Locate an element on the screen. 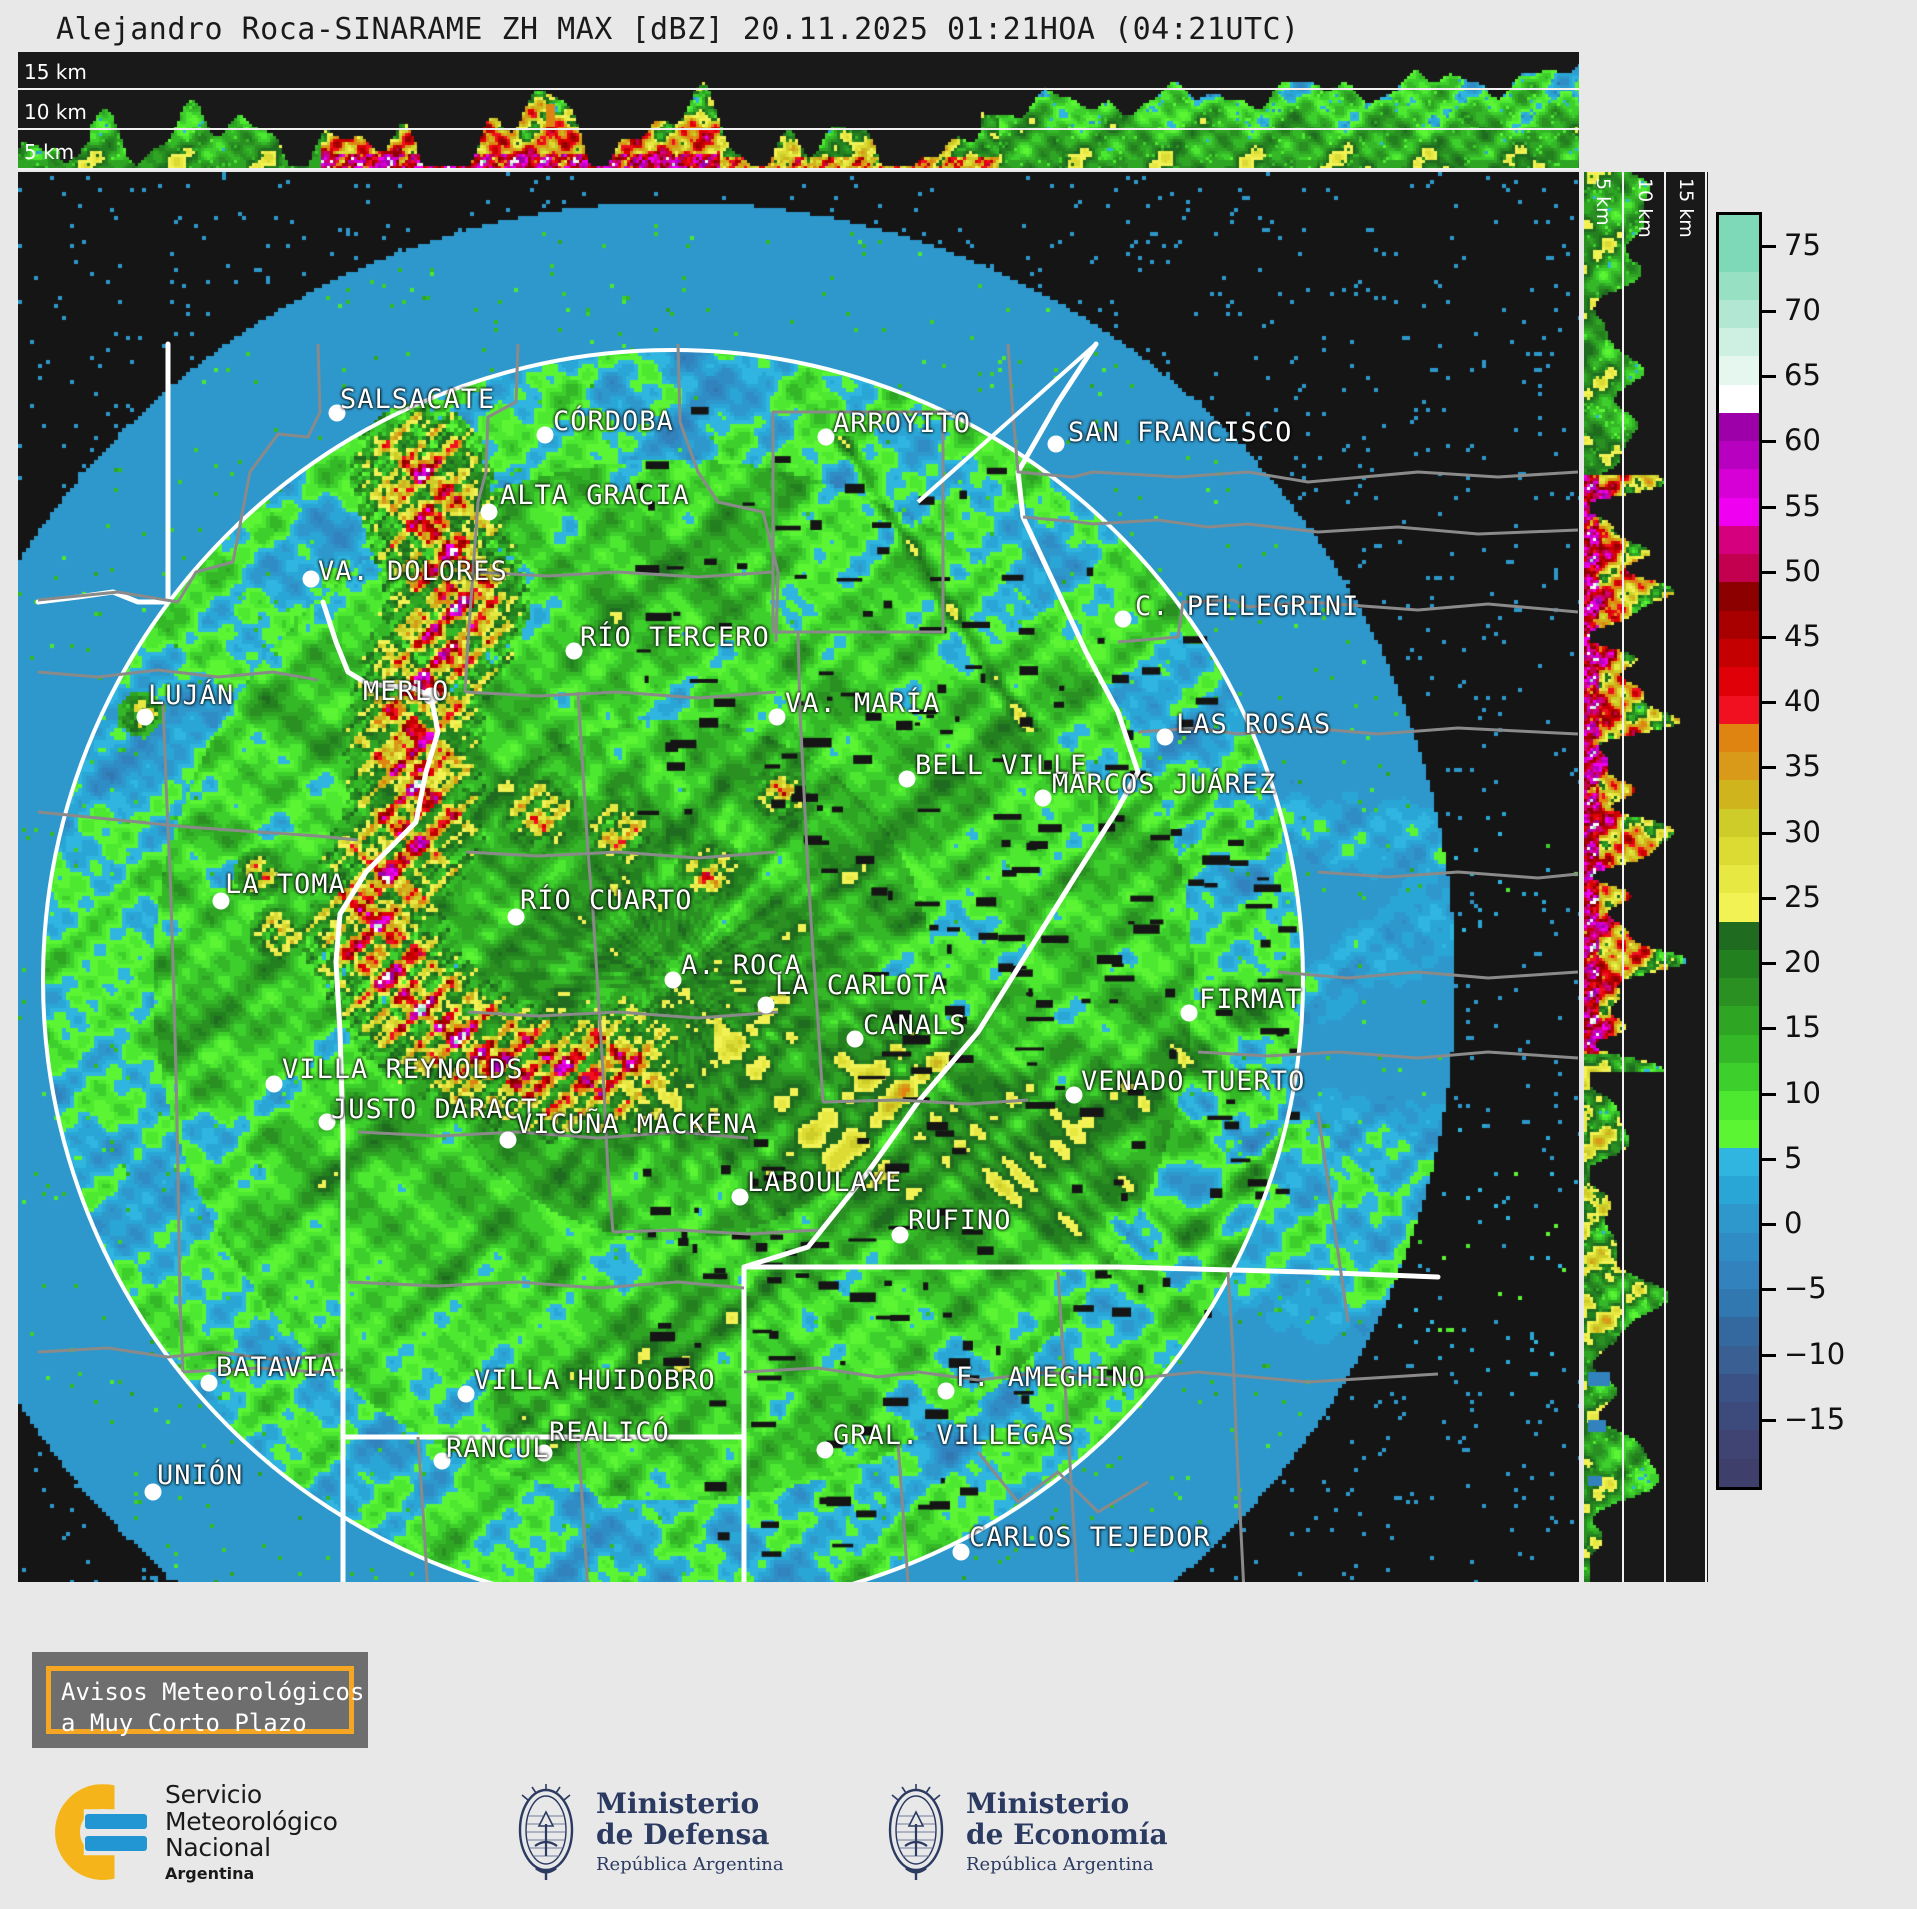 The width and height of the screenshot is (1917, 1909). smn-line-1: Servicio is located at coordinates (213, 1794).